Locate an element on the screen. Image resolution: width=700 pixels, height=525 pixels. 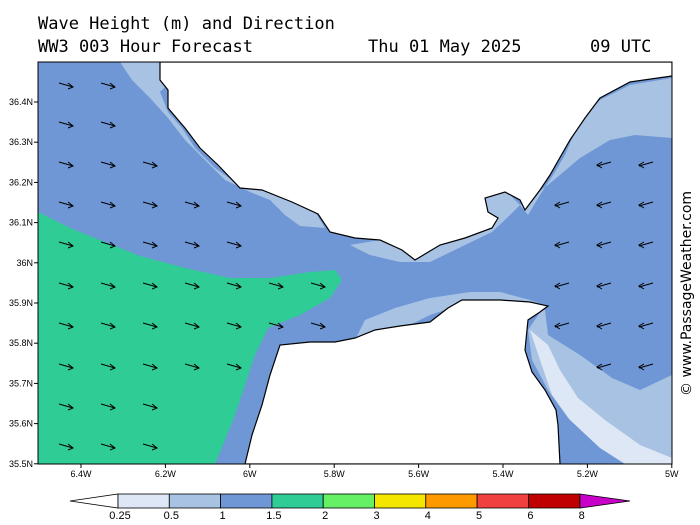
longitude-axis: 6.4W 6.2W 6W 5.8W 5.6W 5.4W 5.2W 5W is located at coordinates (374, 471).